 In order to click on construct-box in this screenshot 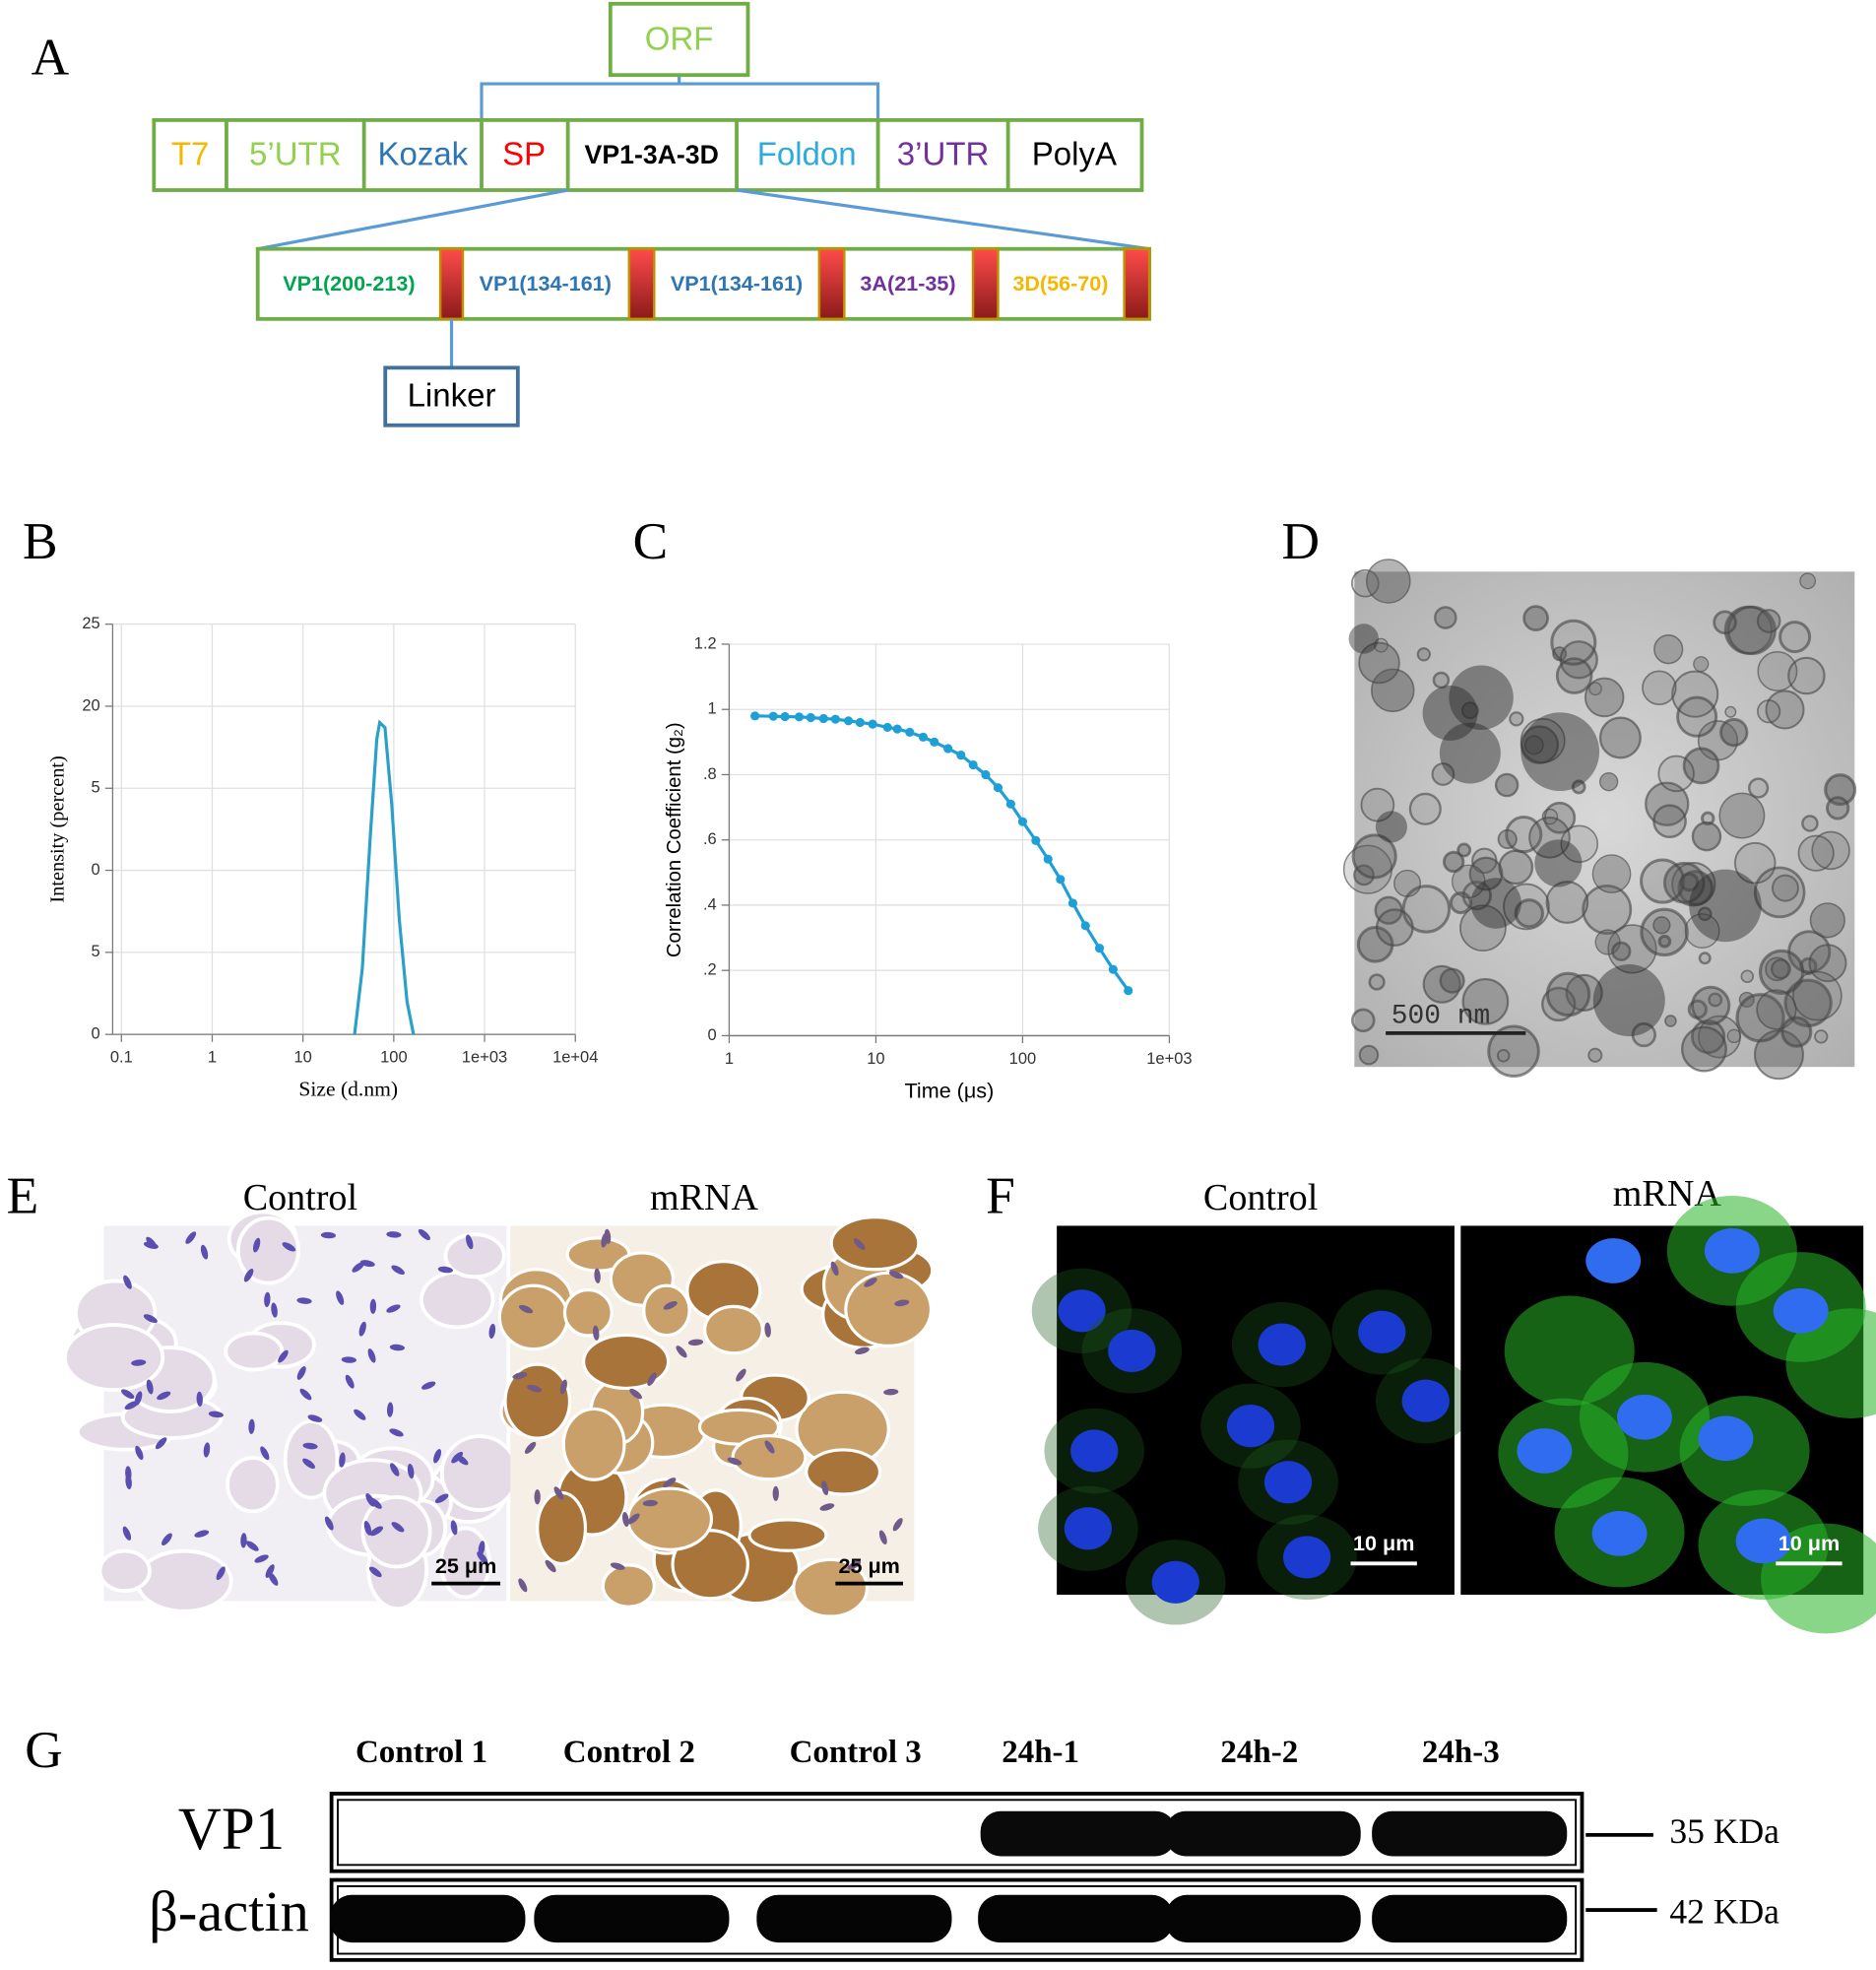, I will do `click(648, 154)`.